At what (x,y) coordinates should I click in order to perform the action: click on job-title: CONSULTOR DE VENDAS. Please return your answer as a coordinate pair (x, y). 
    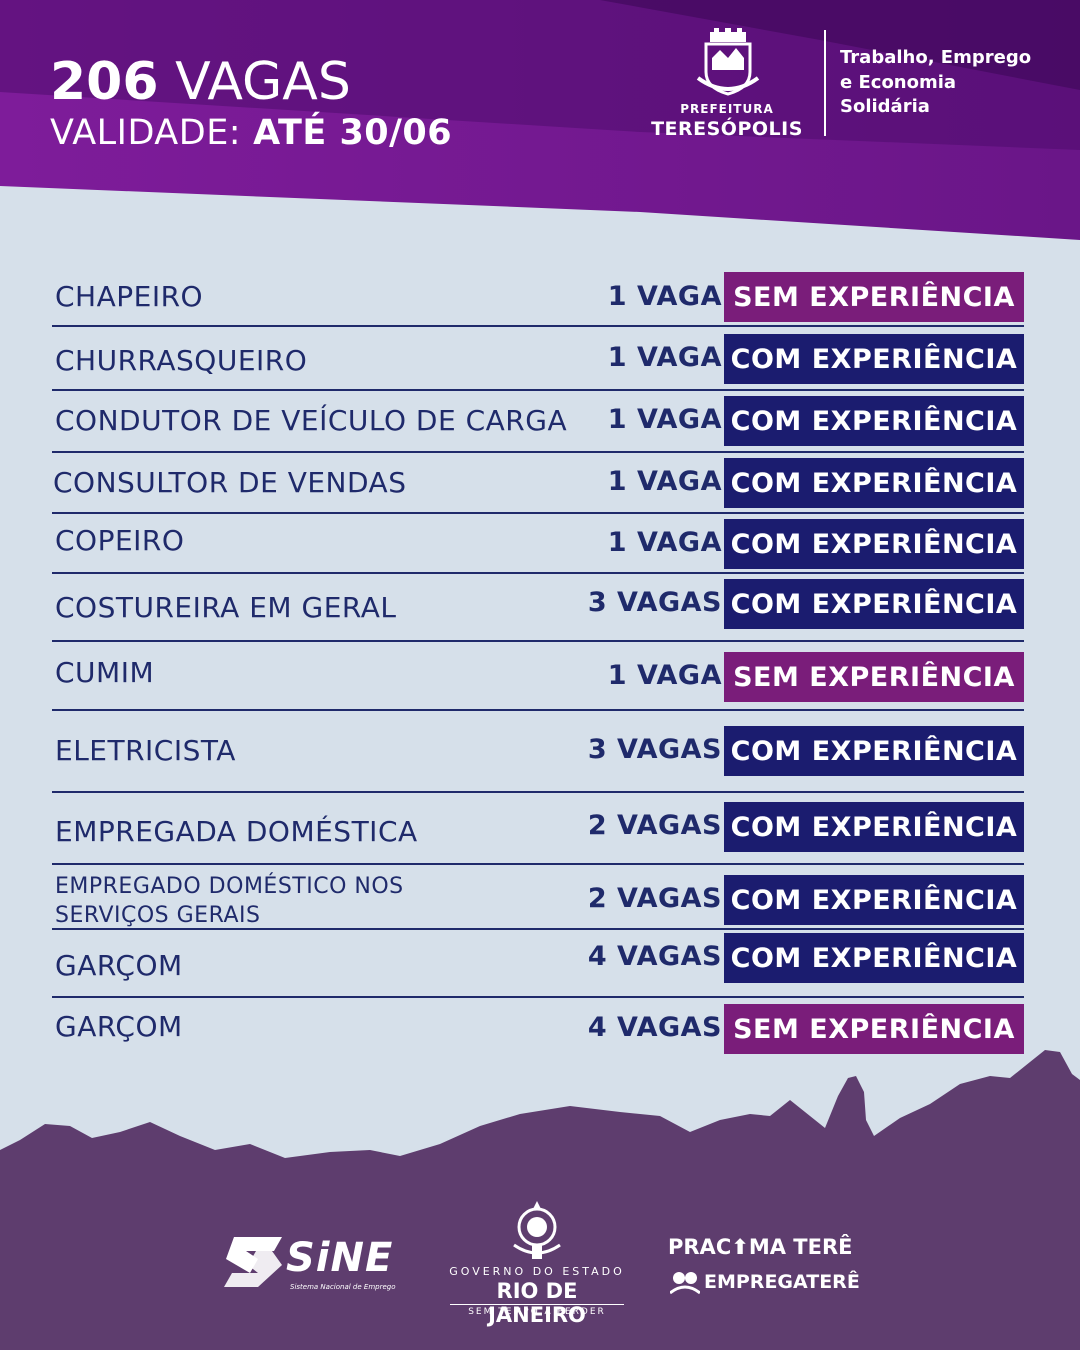
    Looking at the image, I should click on (230, 482).